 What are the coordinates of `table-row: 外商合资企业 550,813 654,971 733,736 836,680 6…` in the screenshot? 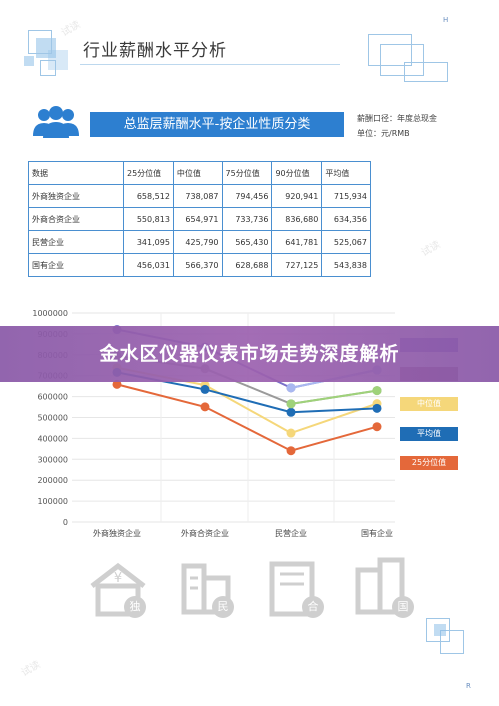 It's located at (199, 219).